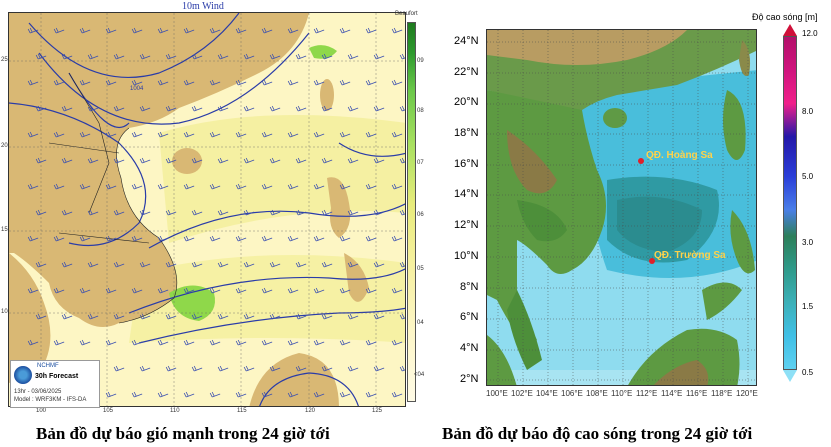  Describe the element at coordinates (647, 393) in the screenshot. I see `wave-lon-tick: 112°E` at that location.